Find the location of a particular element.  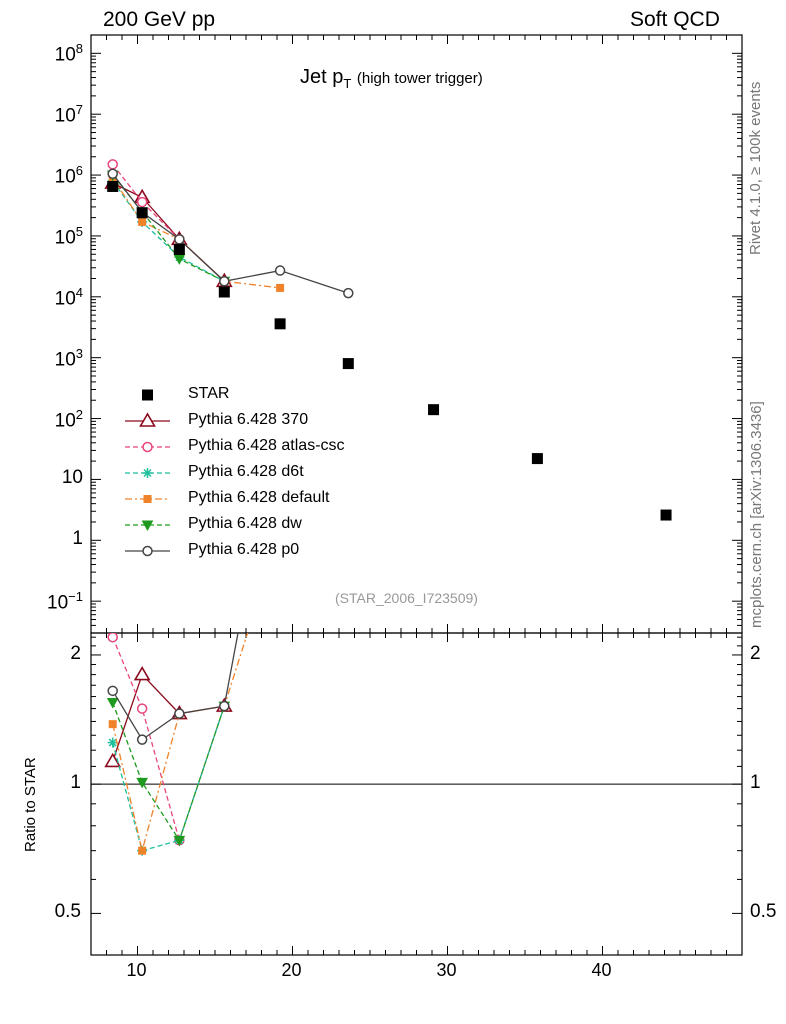

y-tick-label: 10⁷ is located at coordinates (69, 114).